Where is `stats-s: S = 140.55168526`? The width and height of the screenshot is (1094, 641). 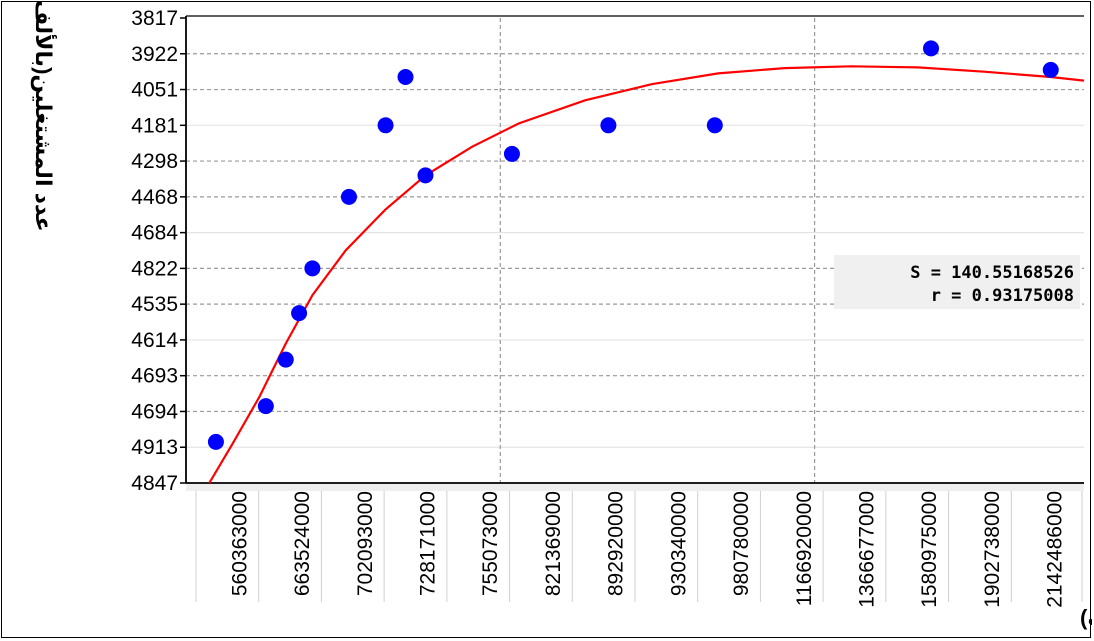
stats-s: S = 140.55168526 is located at coordinates (992, 273).